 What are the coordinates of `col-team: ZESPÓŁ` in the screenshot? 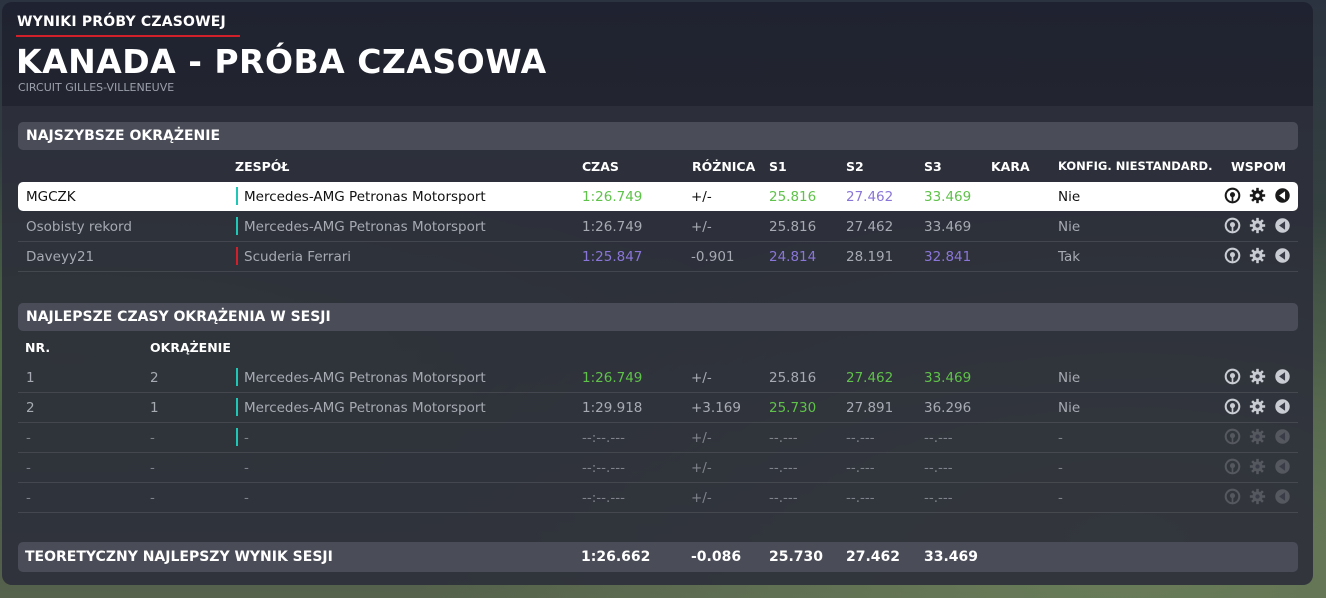 It's located at (262, 166).